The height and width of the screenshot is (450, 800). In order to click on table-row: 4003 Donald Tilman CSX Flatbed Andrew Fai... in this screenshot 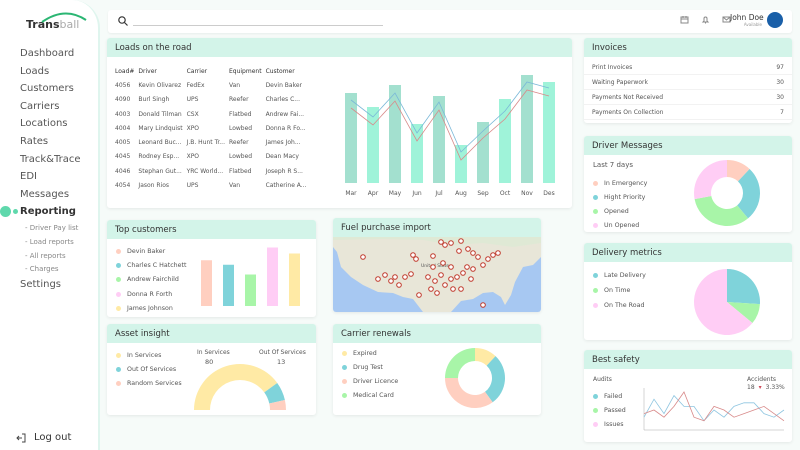, I will do `click(213, 114)`.